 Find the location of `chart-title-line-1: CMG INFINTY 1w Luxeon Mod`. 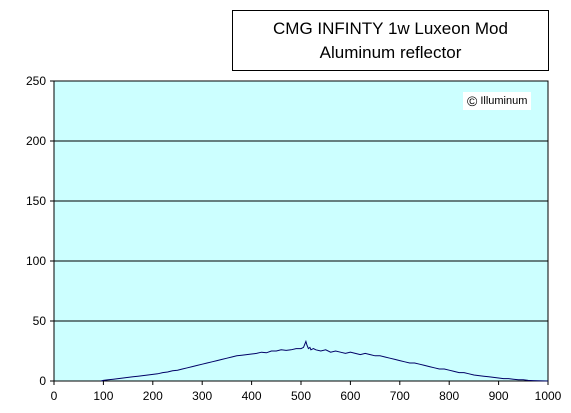

chart-title-line-1: CMG INFINTY 1w Luxeon Mod is located at coordinates (390, 28).